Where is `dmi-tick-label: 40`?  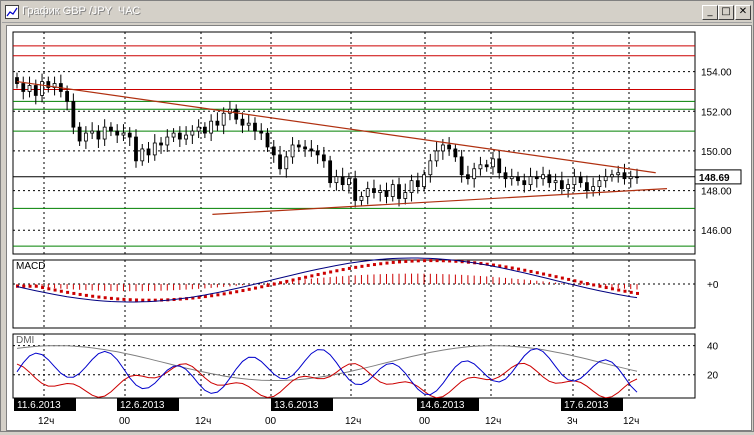
dmi-tick-label: 40 is located at coordinates (713, 347).